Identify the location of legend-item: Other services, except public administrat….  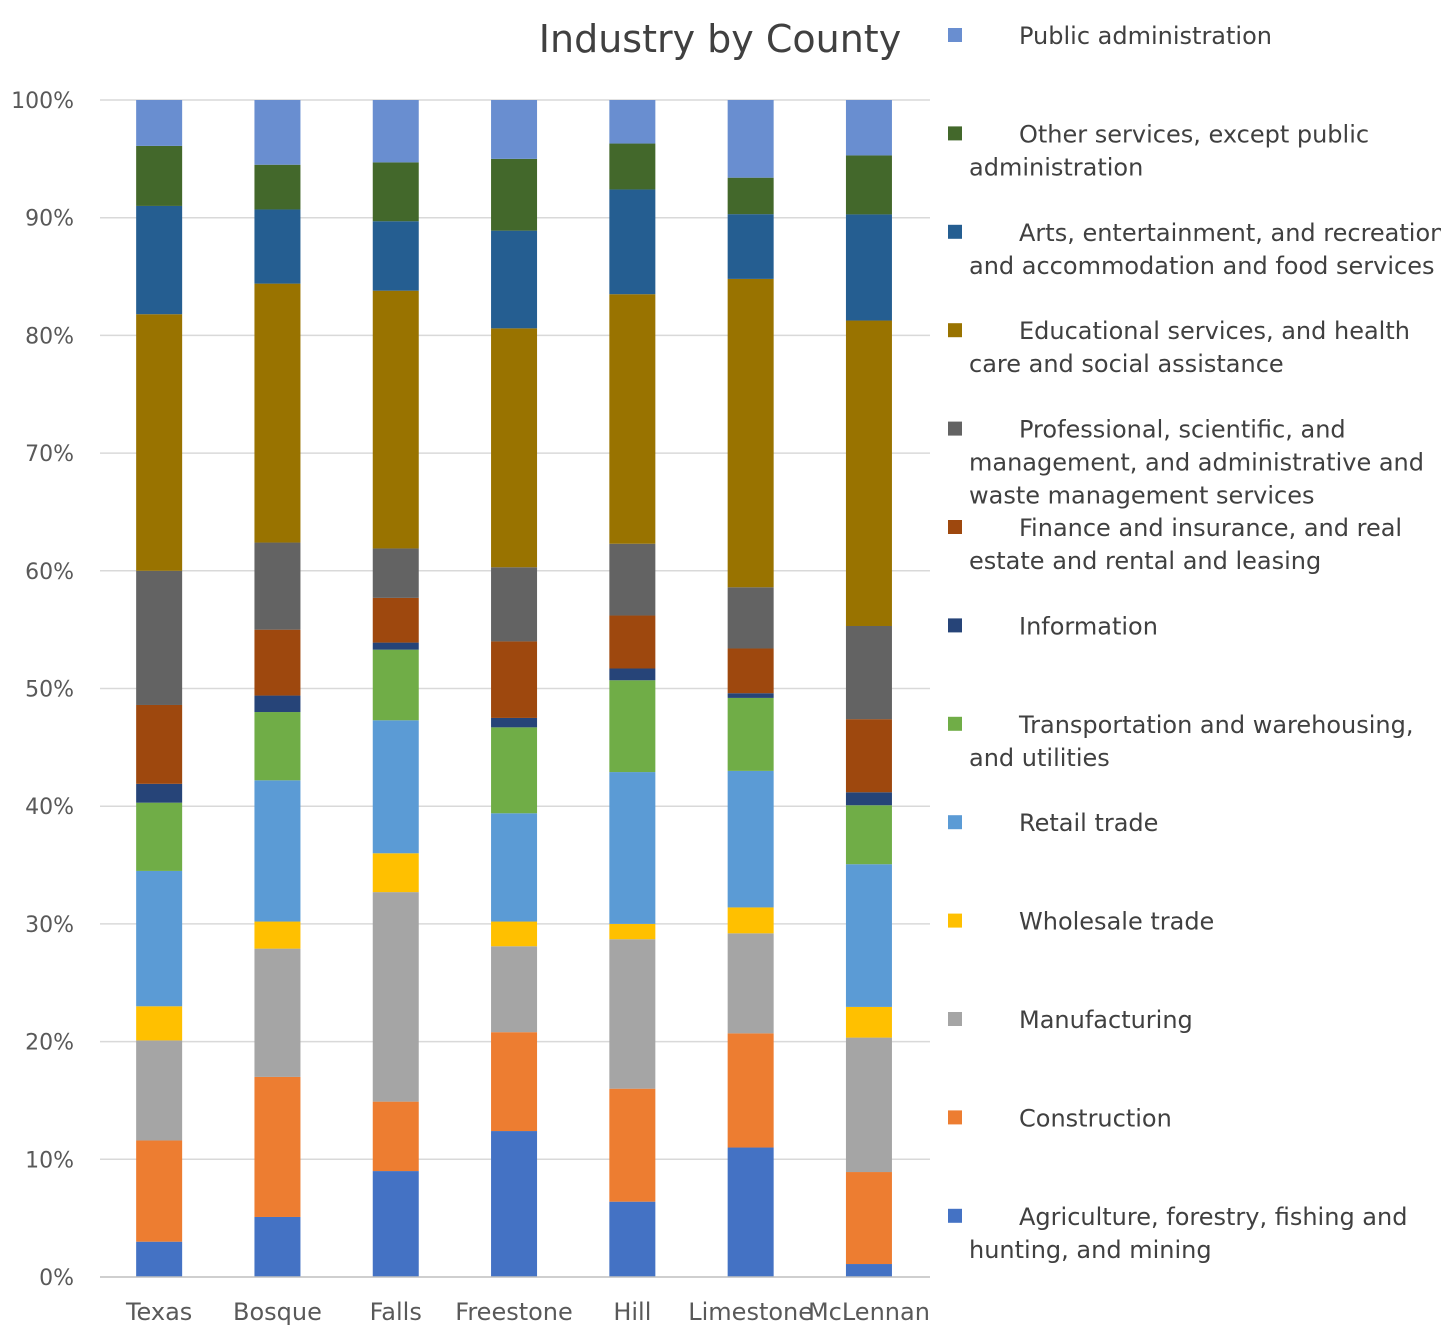
(1158, 150).